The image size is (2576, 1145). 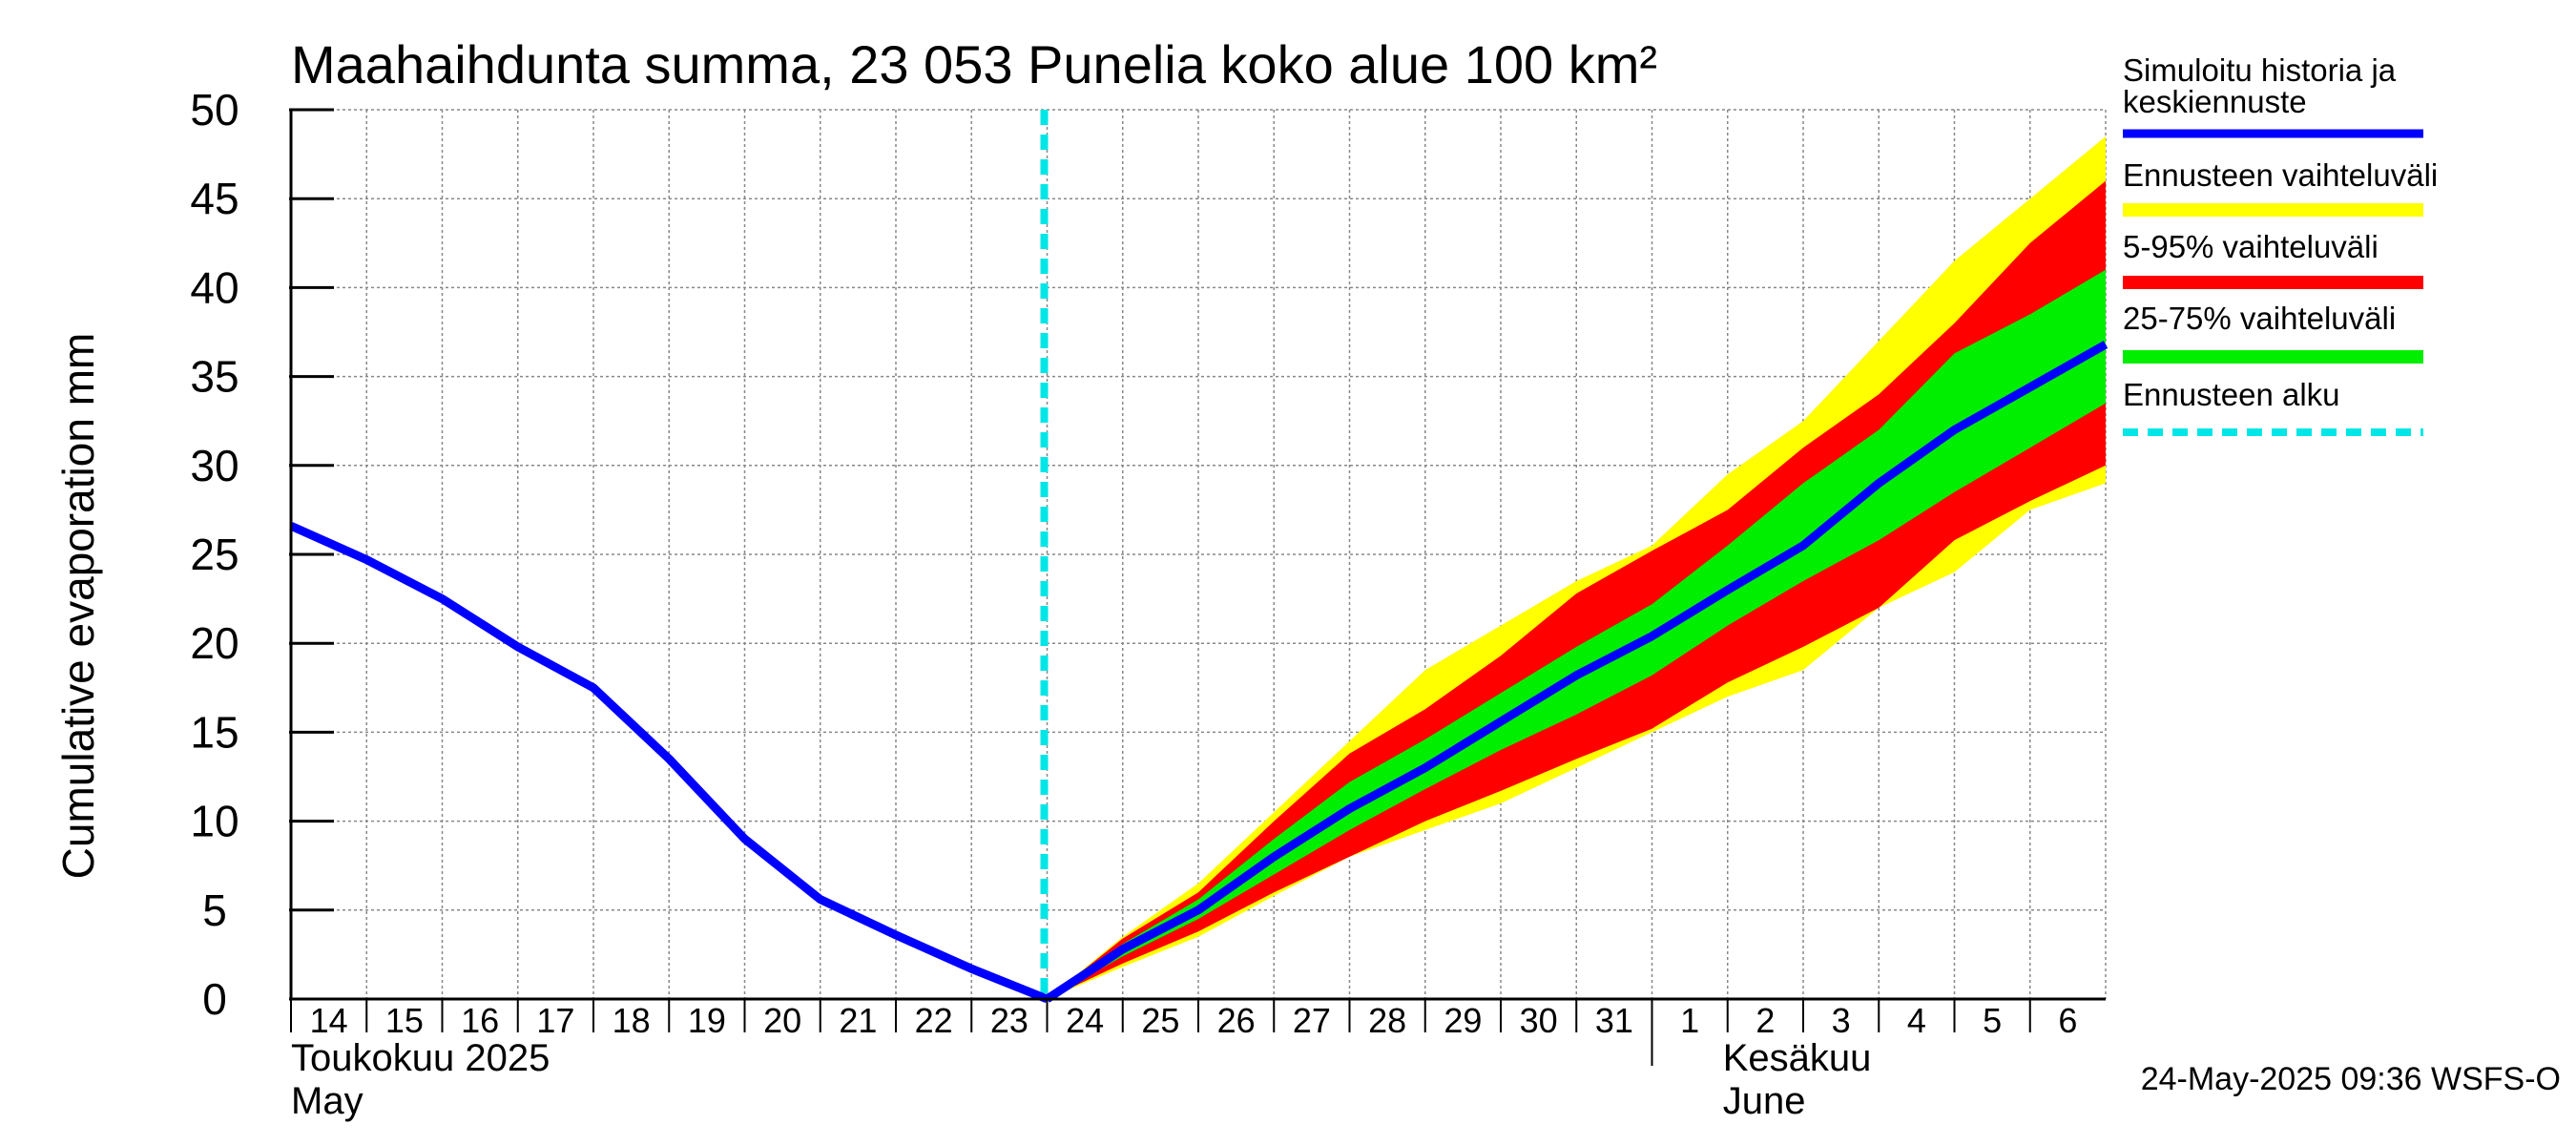 I want to click on y-tick-label: 50, so click(x=214, y=110).